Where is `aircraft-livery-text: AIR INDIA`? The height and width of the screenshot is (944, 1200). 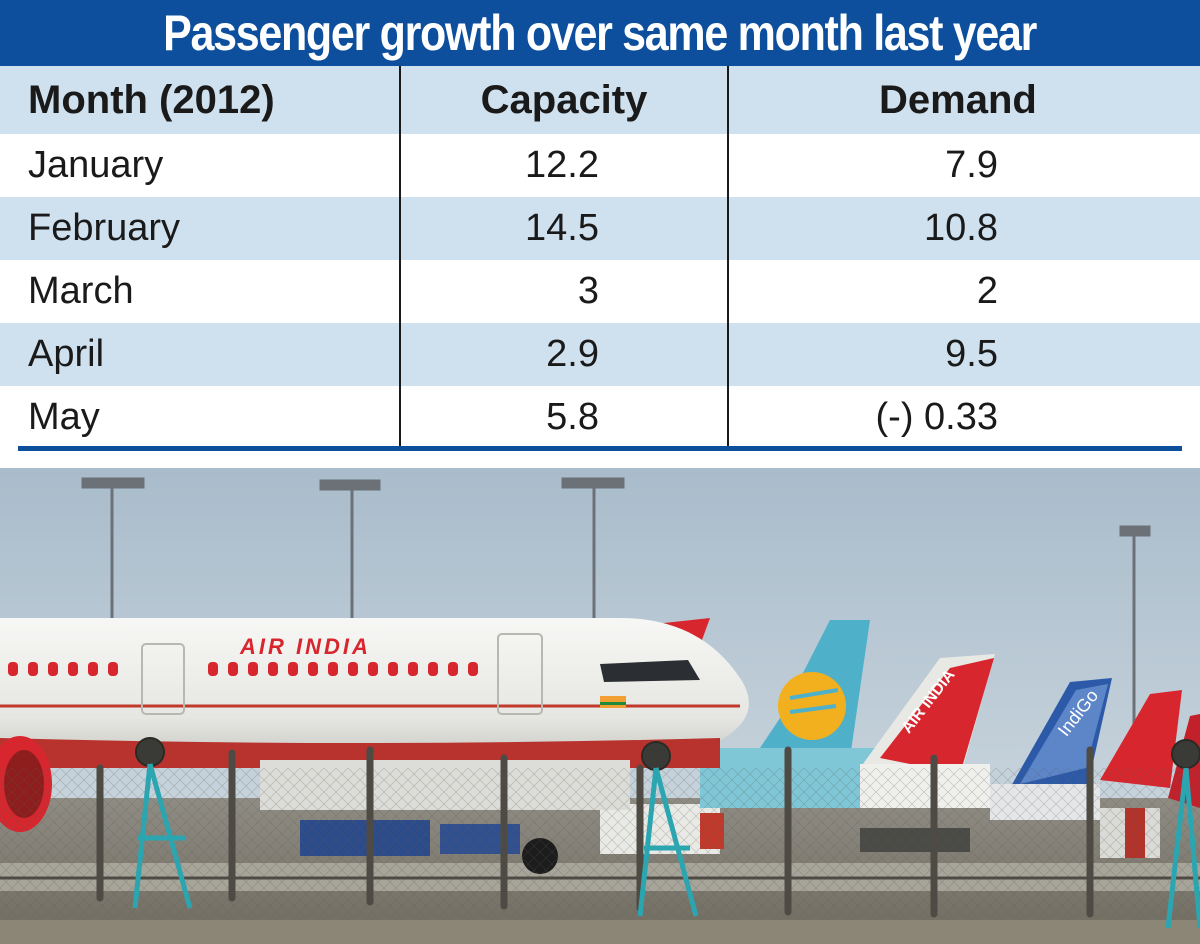 aircraft-livery-text: AIR INDIA is located at coordinates (305, 646).